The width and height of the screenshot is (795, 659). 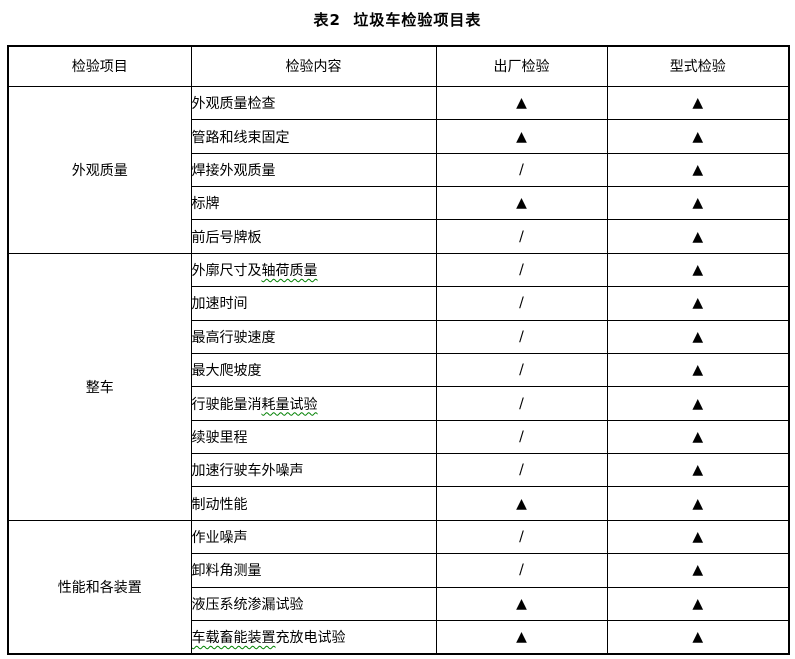 What do you see at coordinates (219, 437) in the screenshot?
I see `content-text: 续驶里程` at bounding box center [219, 437].